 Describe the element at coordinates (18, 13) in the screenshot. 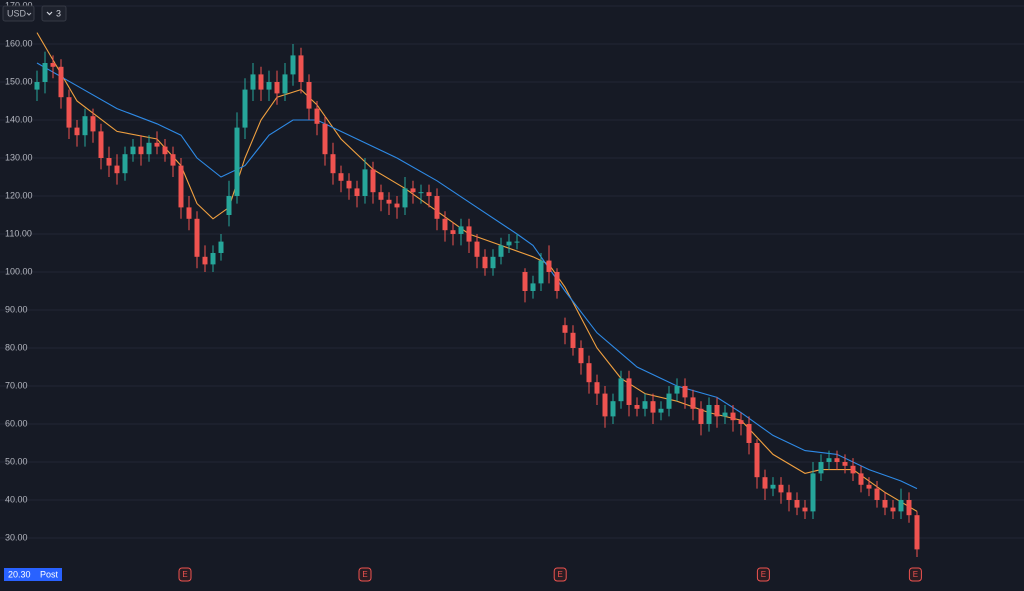

I see `currency-control: USD` at that location.